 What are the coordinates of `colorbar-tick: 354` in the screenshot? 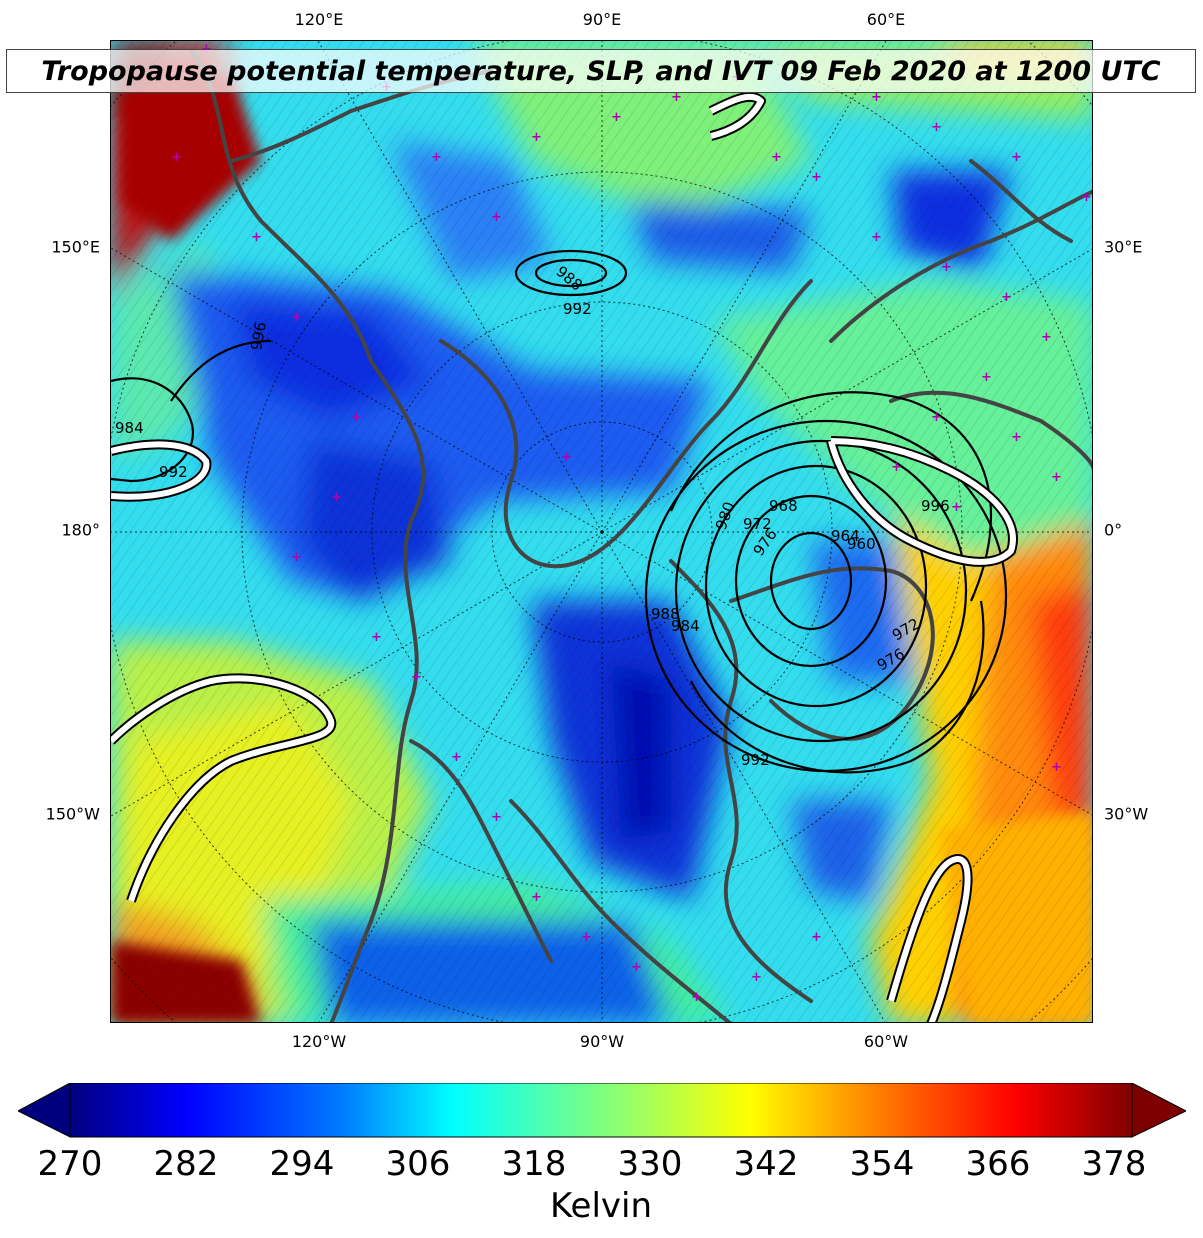 It's located at (882, 1164).